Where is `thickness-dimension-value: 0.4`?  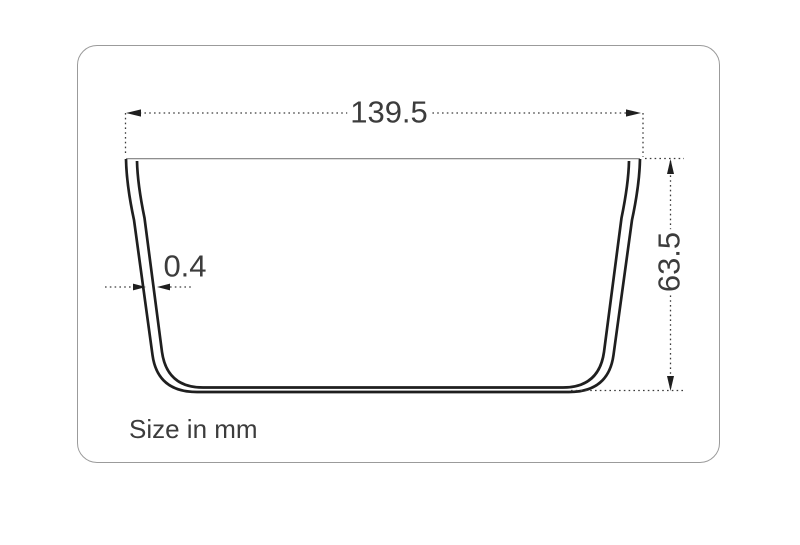
thickness-dimension-value: 0.4 is located at coordinates (185, 266).